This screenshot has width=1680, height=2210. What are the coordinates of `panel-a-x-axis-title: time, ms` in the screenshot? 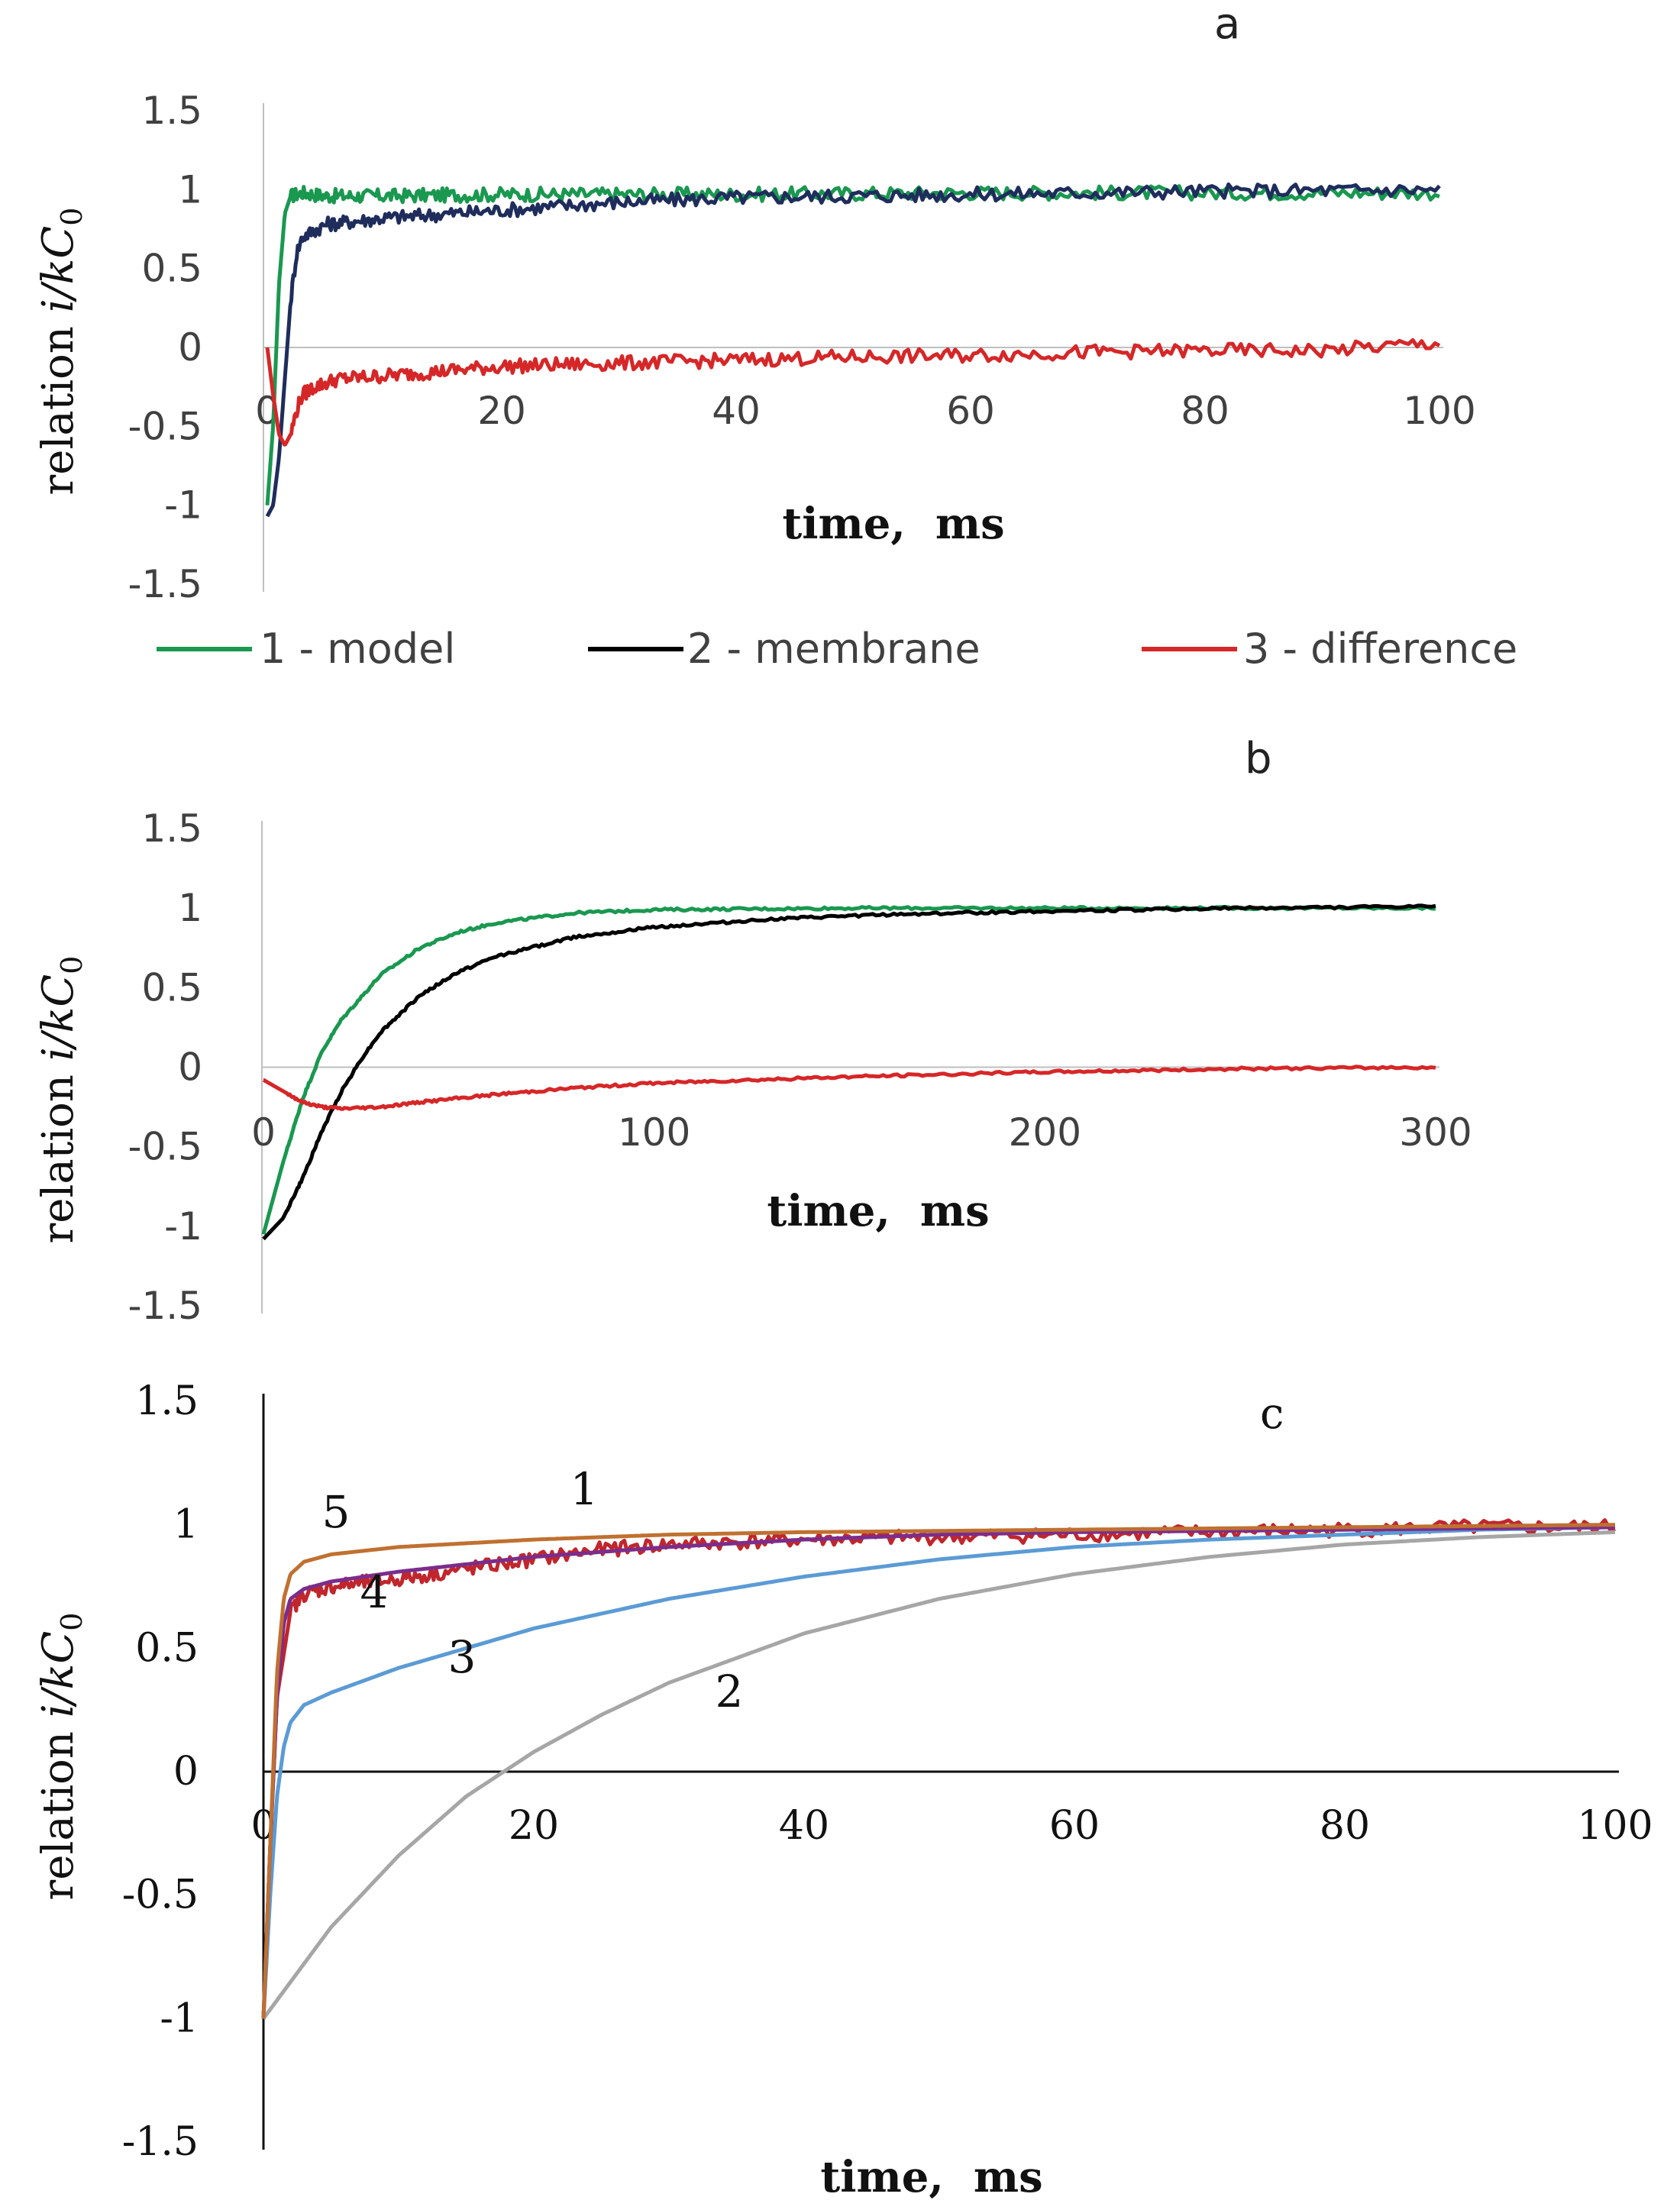 It's located at (893, 524).